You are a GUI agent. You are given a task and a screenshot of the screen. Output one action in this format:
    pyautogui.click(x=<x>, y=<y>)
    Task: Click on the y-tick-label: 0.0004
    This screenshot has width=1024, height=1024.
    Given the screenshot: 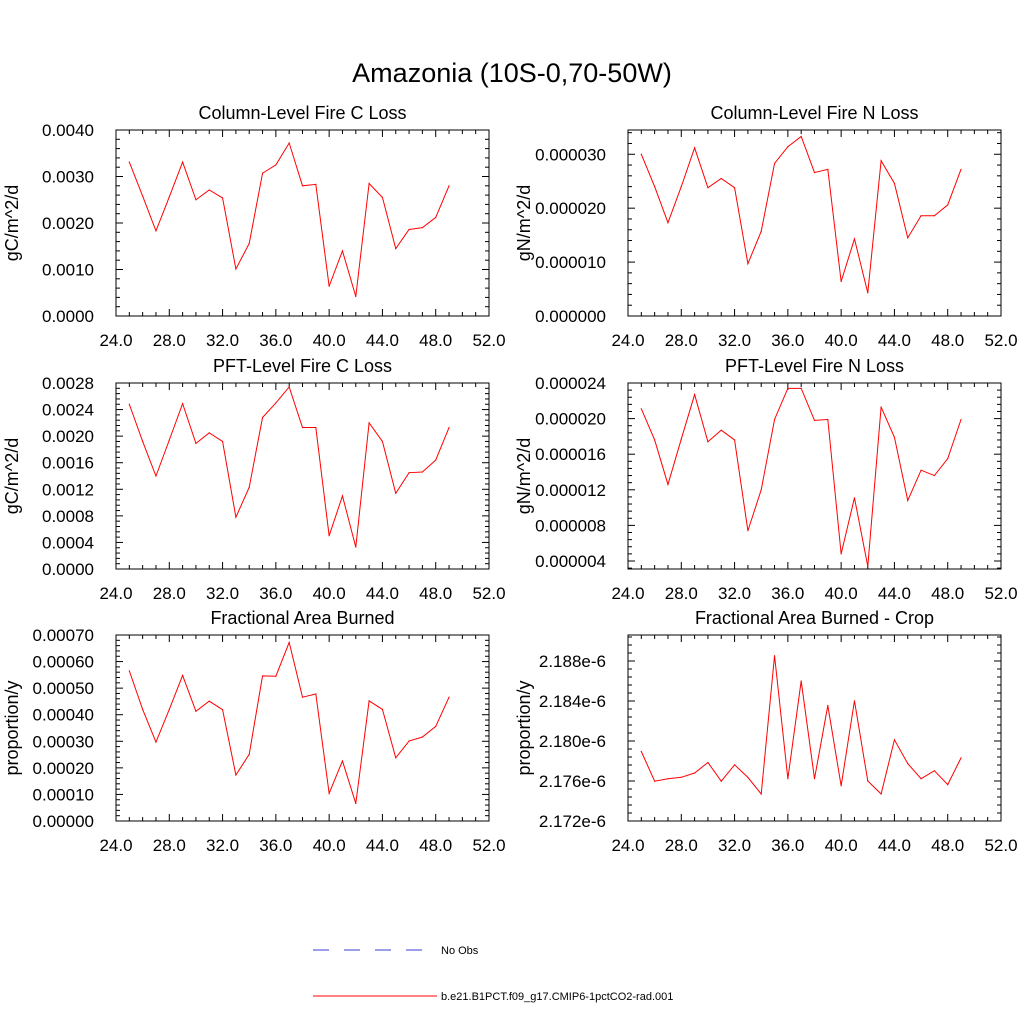 What is the action you would take?
    pyautogui.click(x=68, y=542)
    